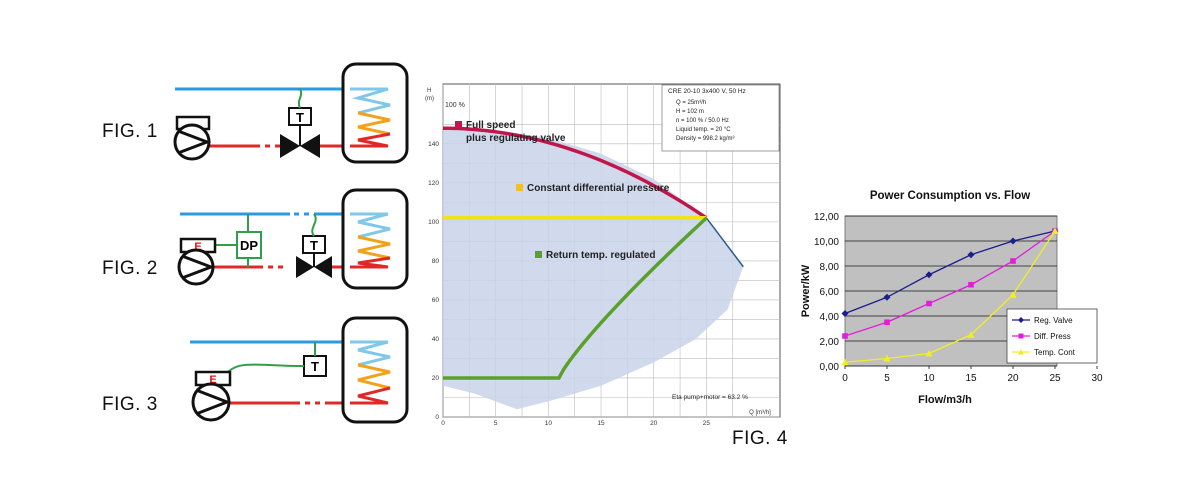 Image resolution: width=1200 pixels, height=500 pixels. Describe the element at coordinates (971, 378) in the screenshot. I see `power-x-tick-label: 15` at that location.